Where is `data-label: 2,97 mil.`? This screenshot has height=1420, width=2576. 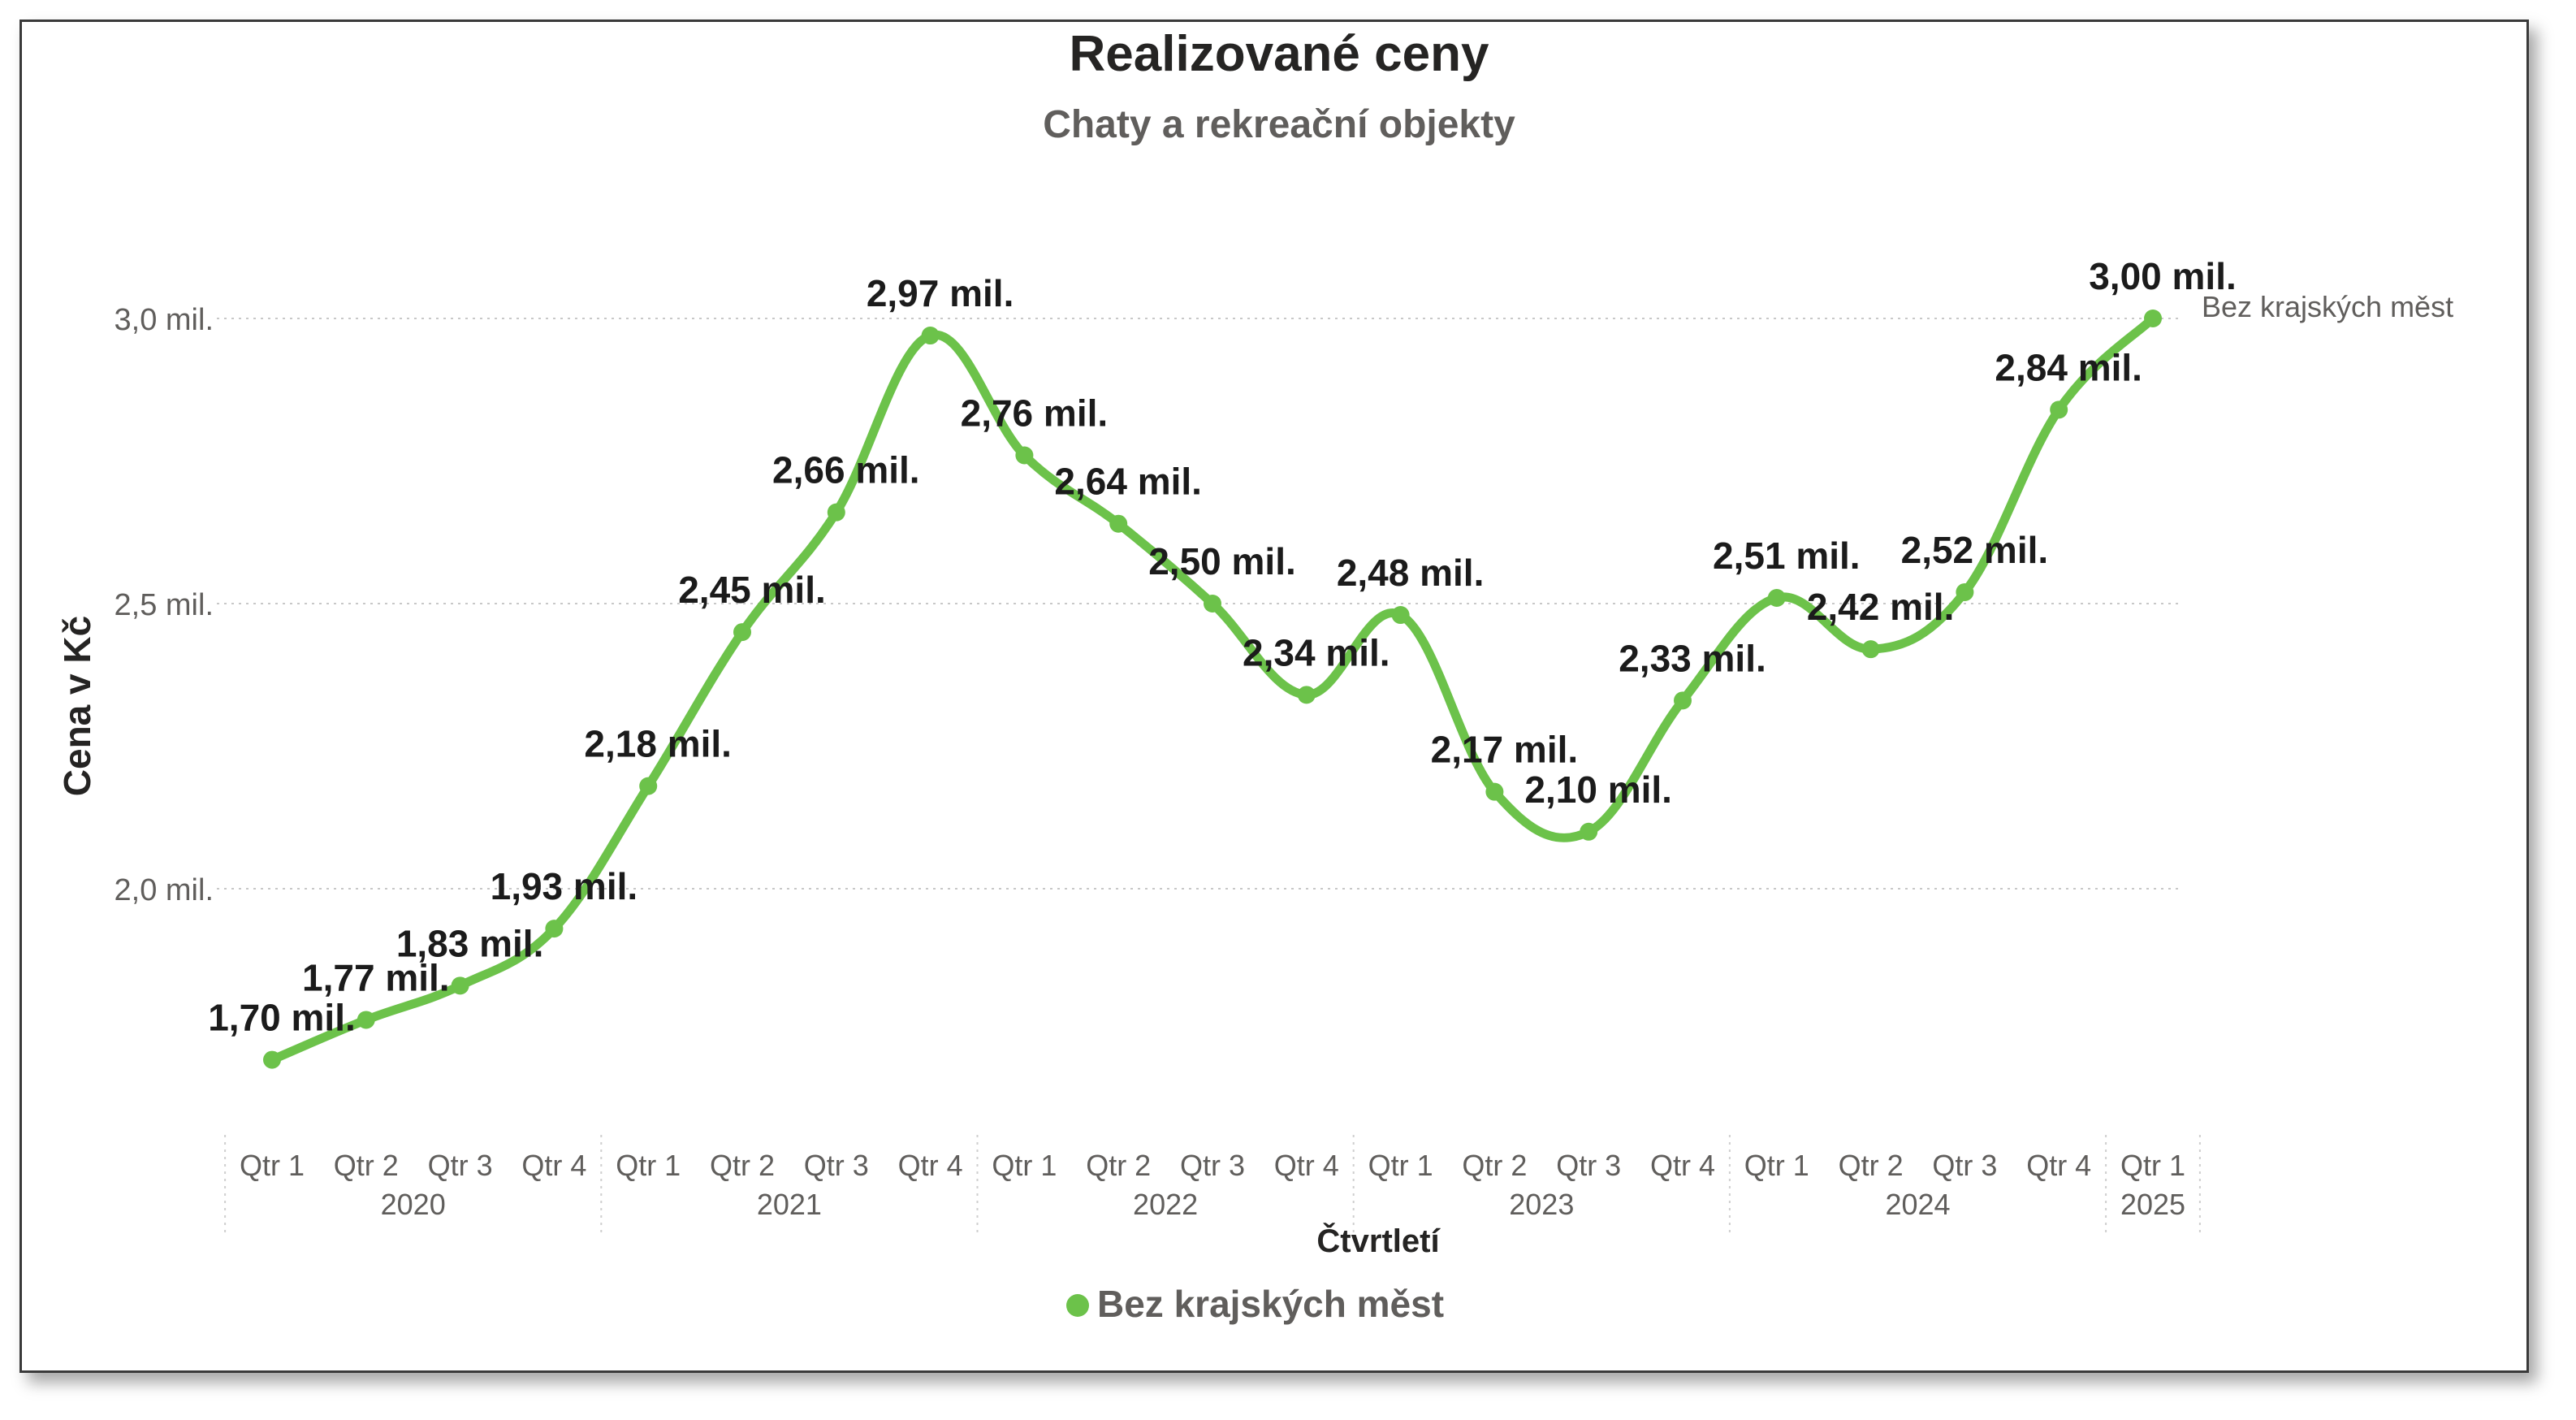 data-label: 2,97 mil. is located at coordinates (941, 293).